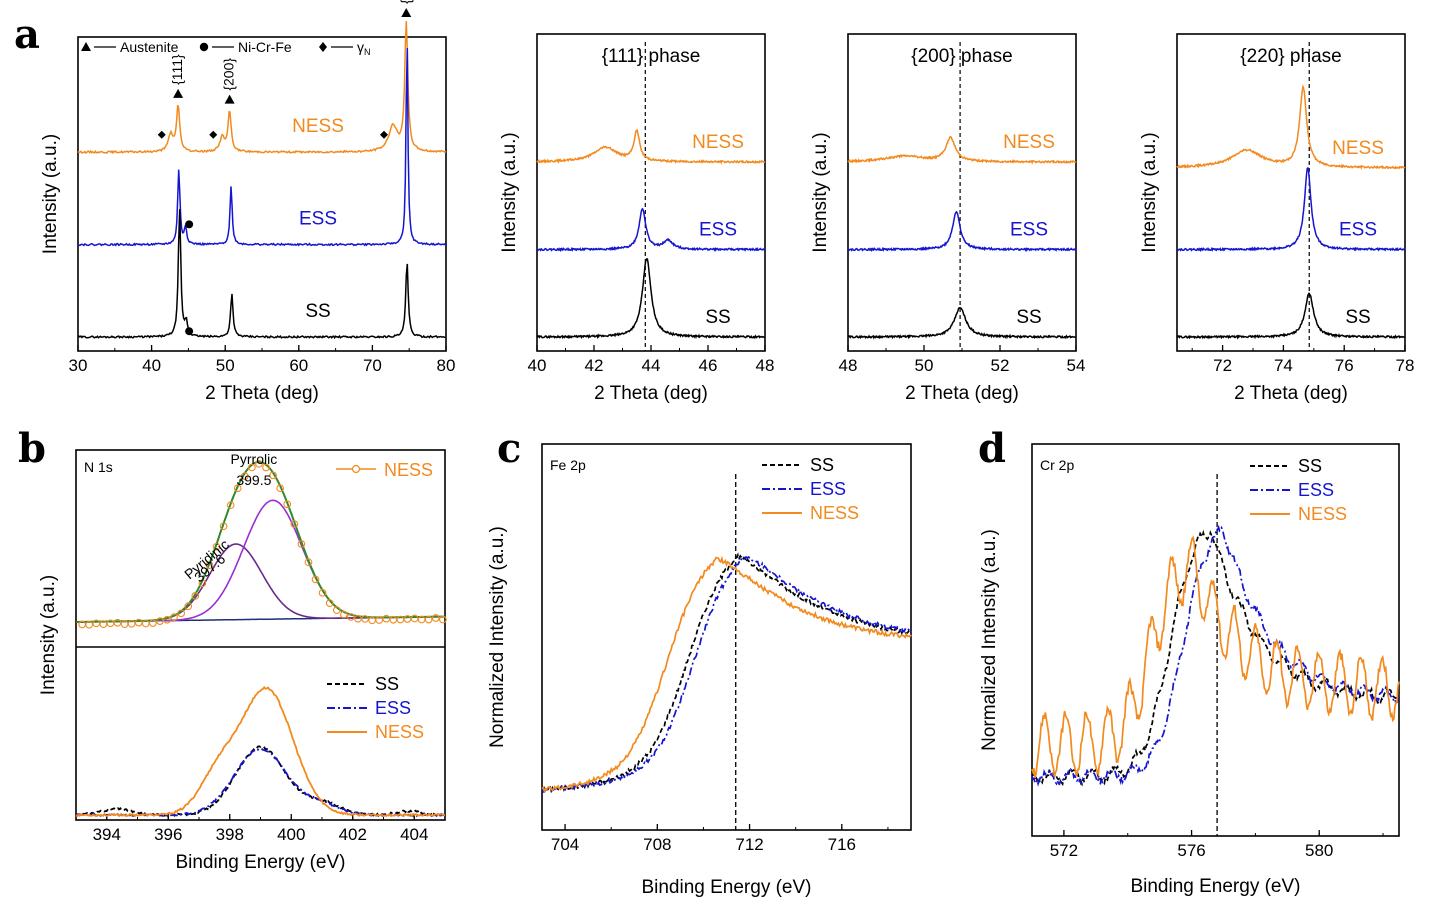  What do you see at coordinates (353, 834) in the screenshot?
I see `x-tick-label: 402` at bounding box center [353, 834].